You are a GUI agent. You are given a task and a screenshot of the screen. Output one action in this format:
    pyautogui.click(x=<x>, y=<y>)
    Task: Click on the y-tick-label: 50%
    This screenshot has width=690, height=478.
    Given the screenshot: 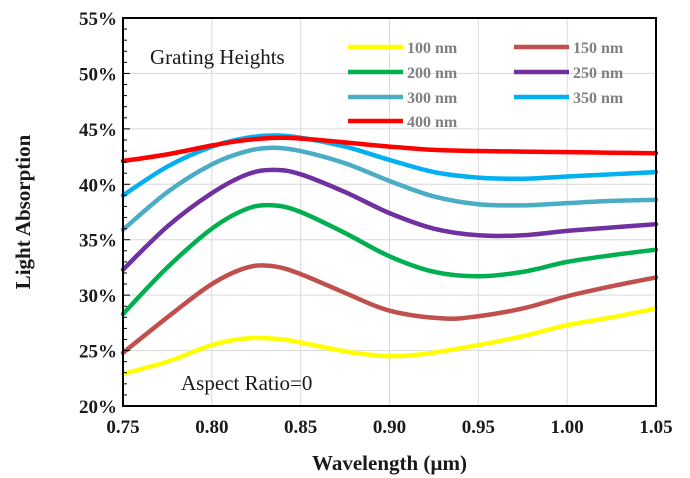 What is the action you would take?
    pyautogui.click(x=98, y=74)
    